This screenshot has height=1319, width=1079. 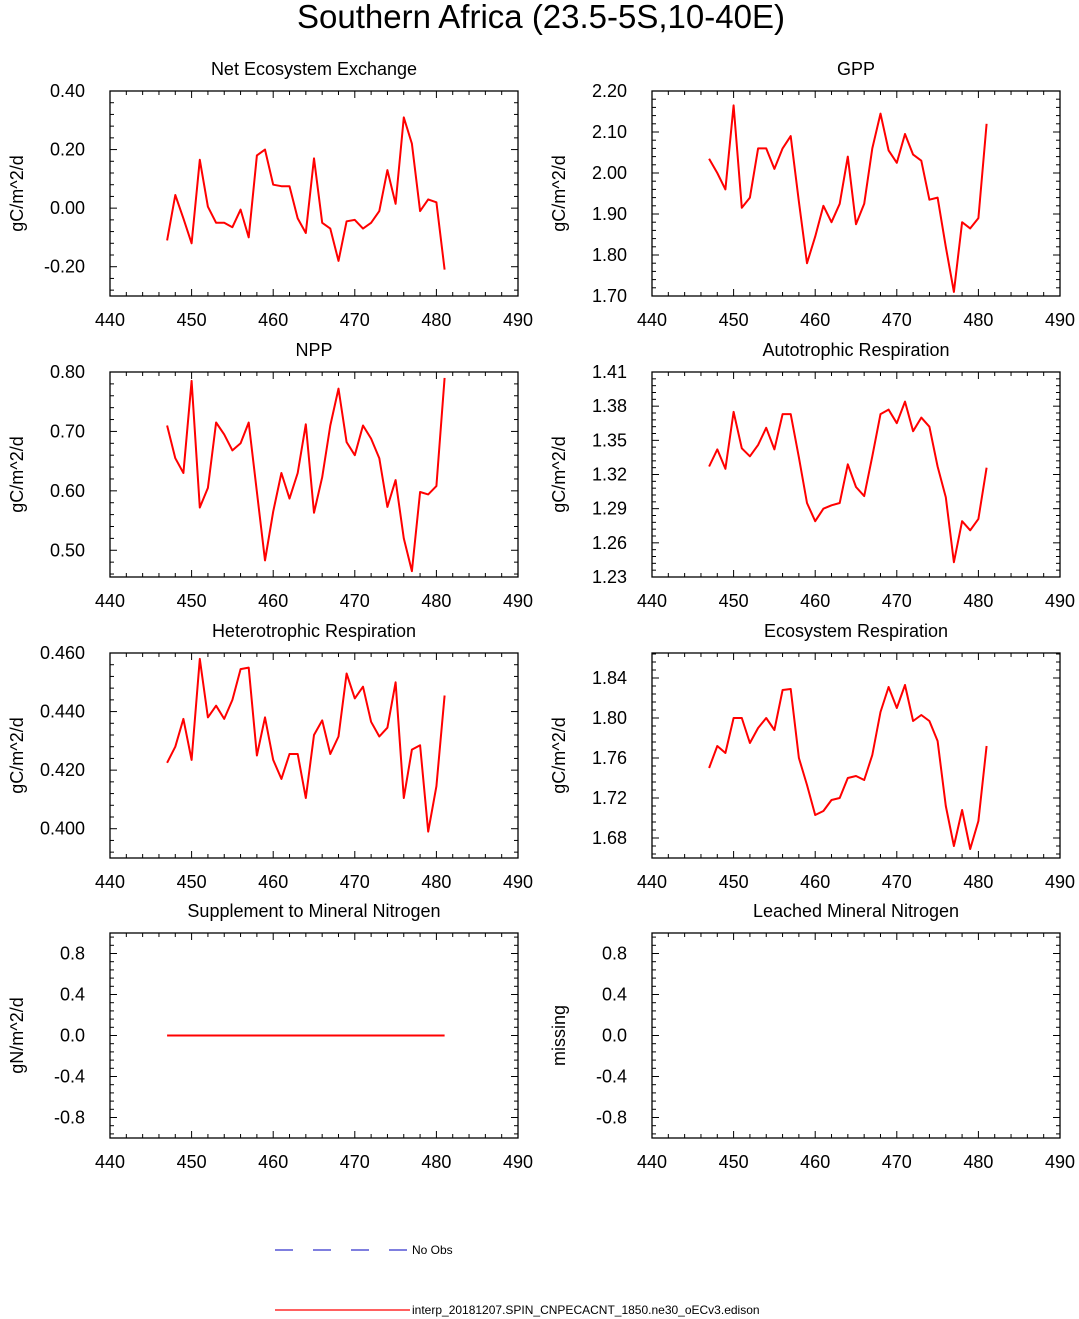 What do you see at coordinates (314, 631) in the screenshot?
I see `chart-title: Heterotrophic Respiration` at bounding box center [314, 631].